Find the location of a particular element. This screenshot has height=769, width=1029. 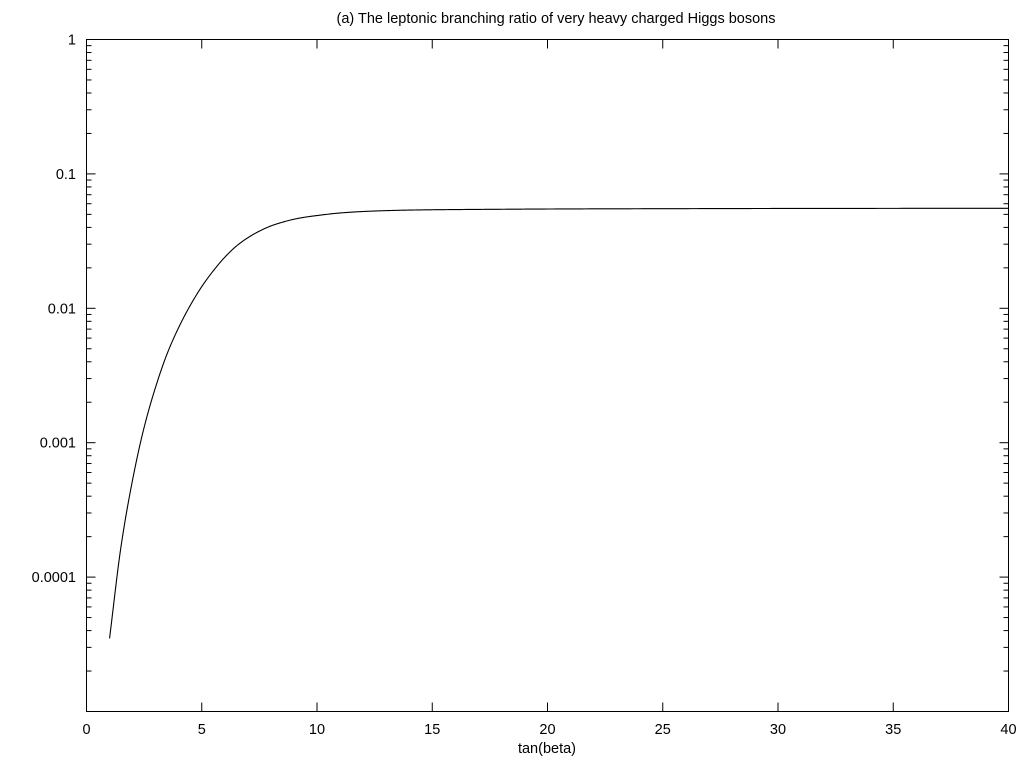

x-tick-label: 10 is located at coordinates (317, 730).